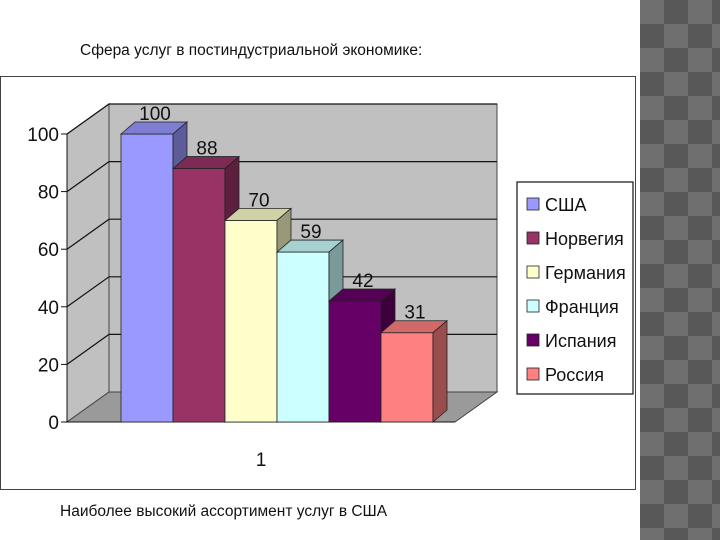 Image resolution: width=720 pixels, height=540 pixels. I want to click on legend-item: Россия, so click(565, 375).